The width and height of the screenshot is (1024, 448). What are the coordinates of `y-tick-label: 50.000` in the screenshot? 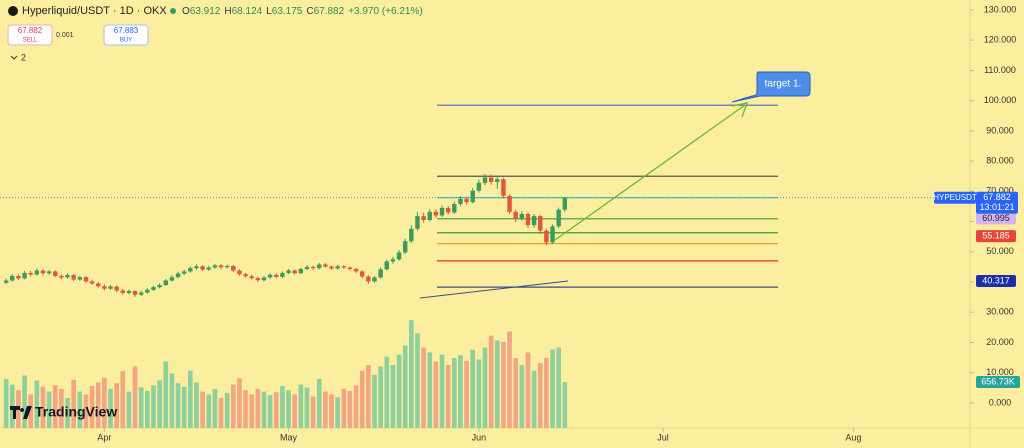 It's located at (1000, 251).